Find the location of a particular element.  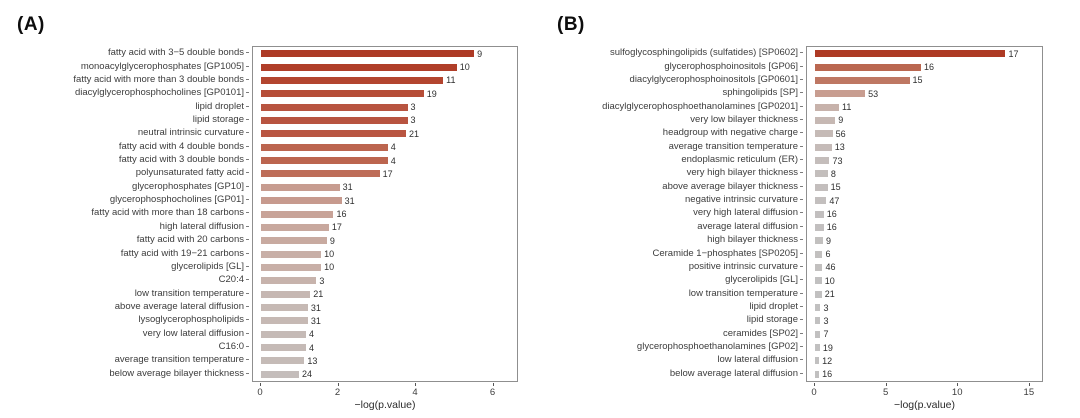

y-axis-label-text: glycerophosphoinositols [GP06] is located at coordinates (731, 66).